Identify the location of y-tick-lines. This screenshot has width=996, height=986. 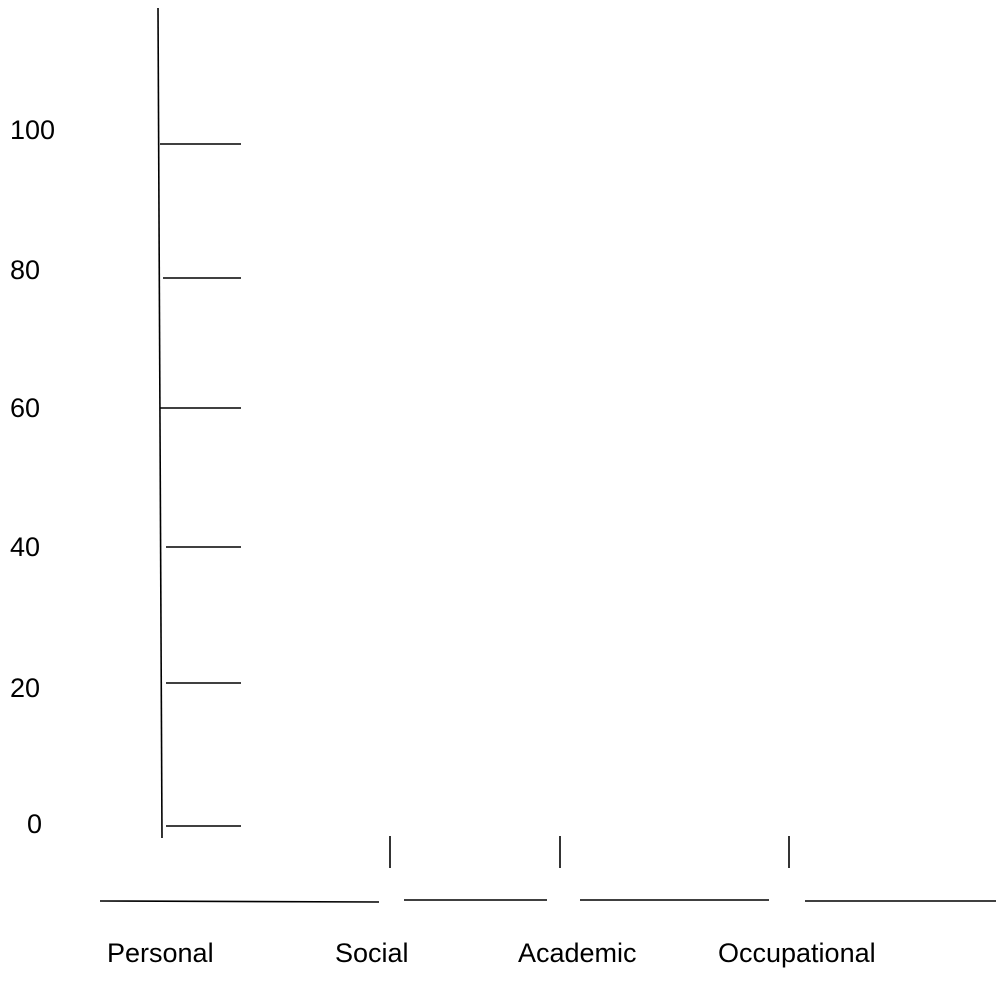
(200, 485).